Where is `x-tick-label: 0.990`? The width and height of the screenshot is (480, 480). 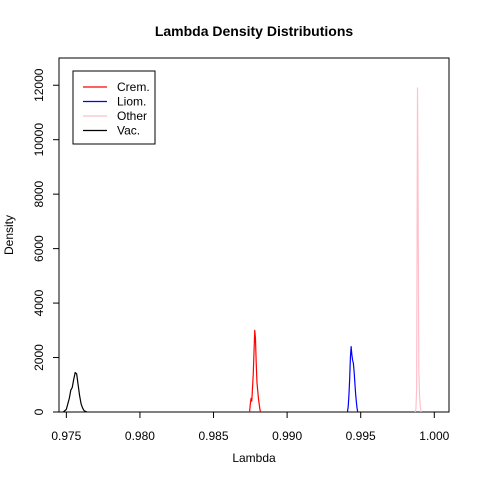 x-tick-label: 0.990 is located at coordinates (287, 436).